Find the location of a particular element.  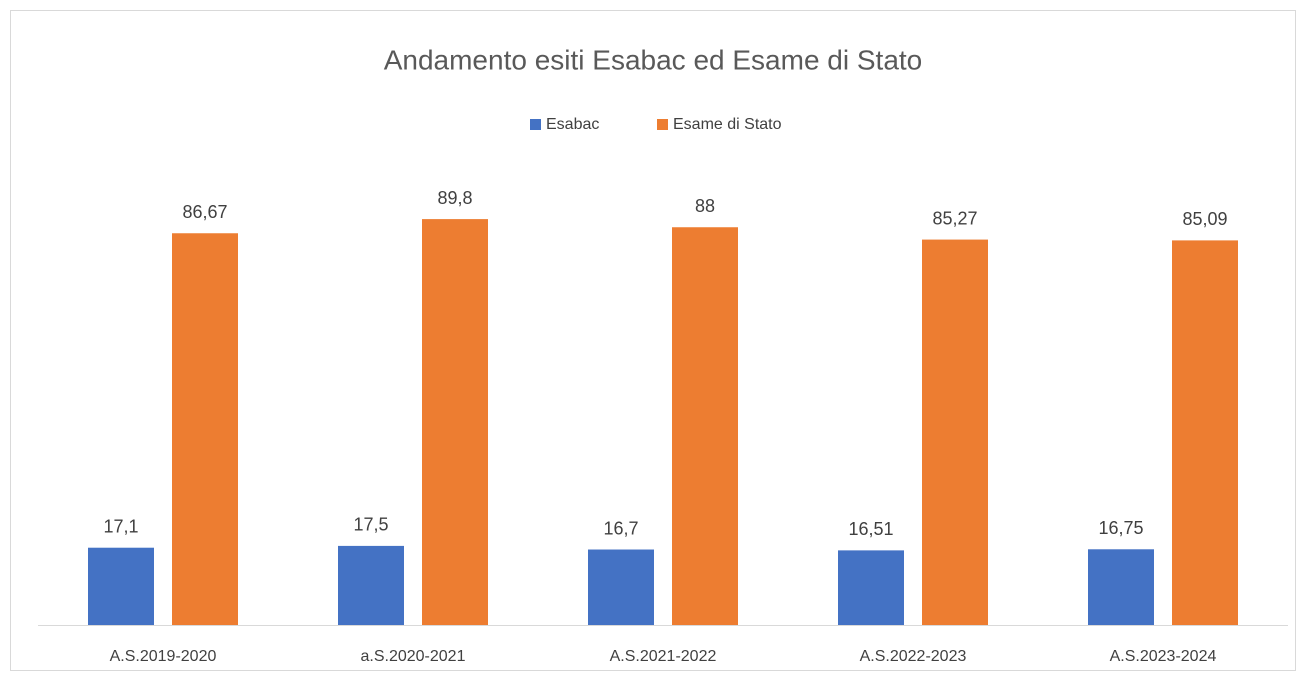

x-tick-label: A.S.2021-2022 is located at coordinates (663, 656).